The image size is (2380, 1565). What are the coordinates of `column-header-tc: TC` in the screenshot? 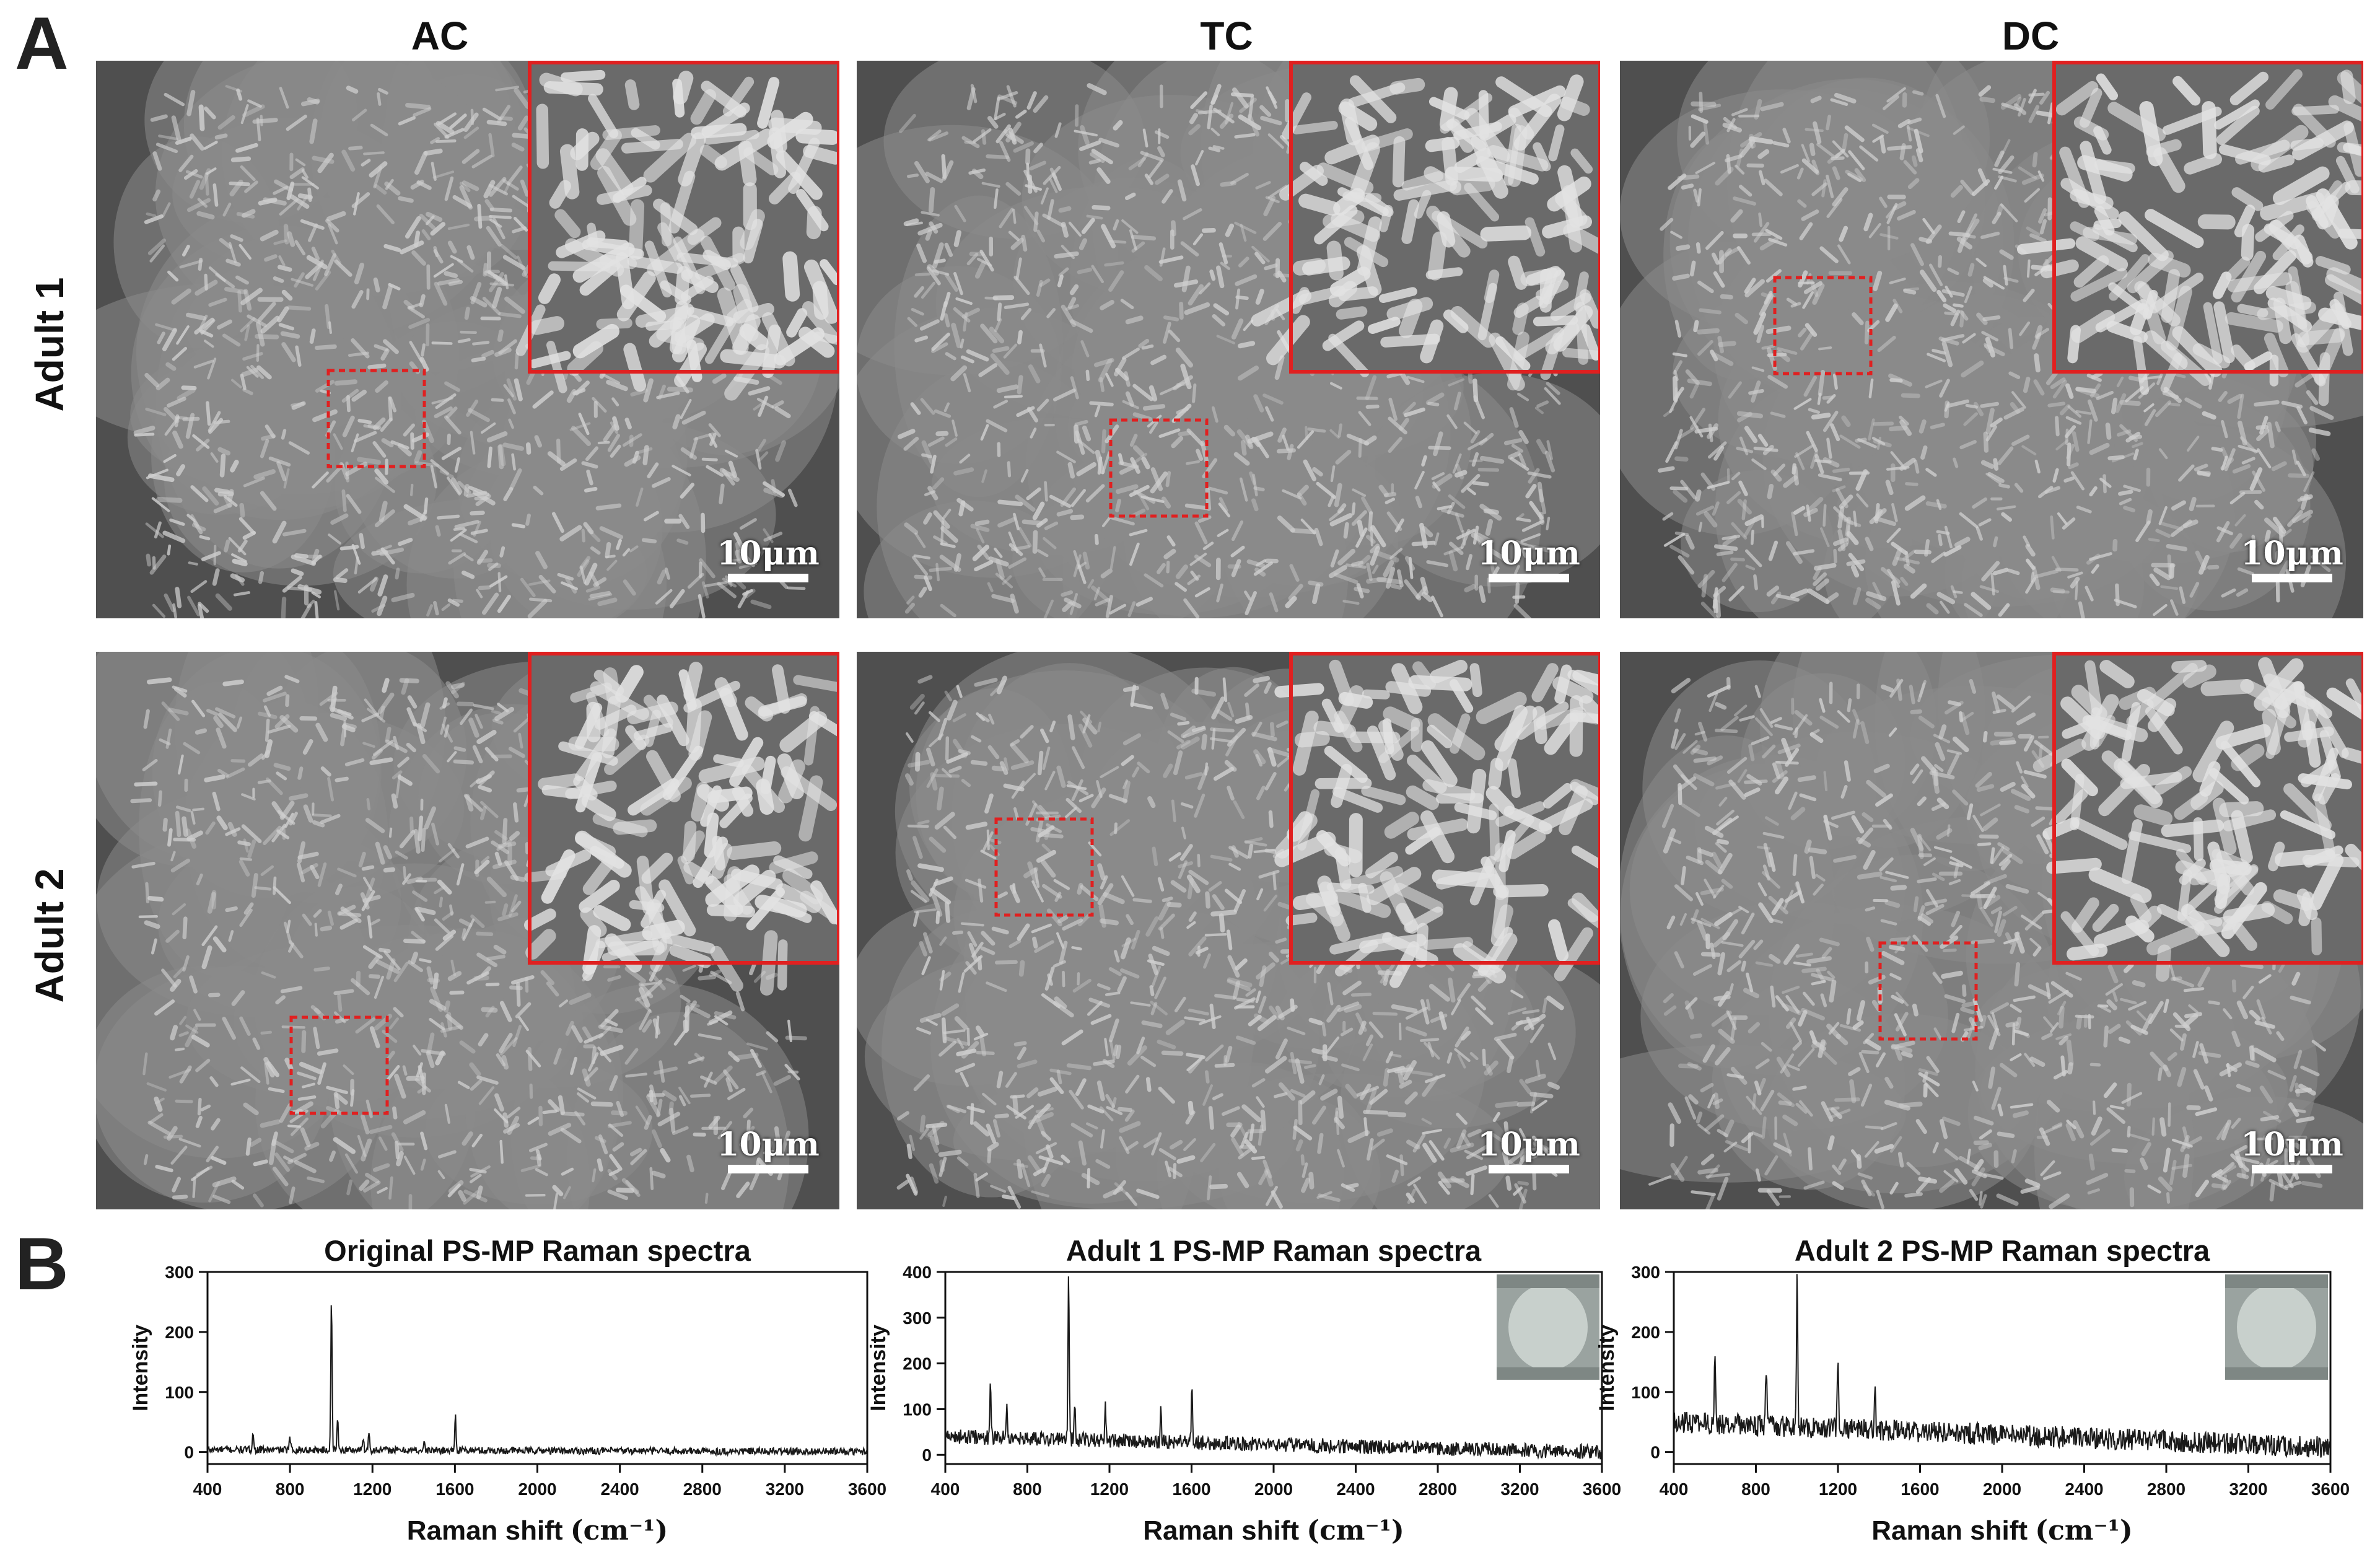 It's located at (1226, 36).